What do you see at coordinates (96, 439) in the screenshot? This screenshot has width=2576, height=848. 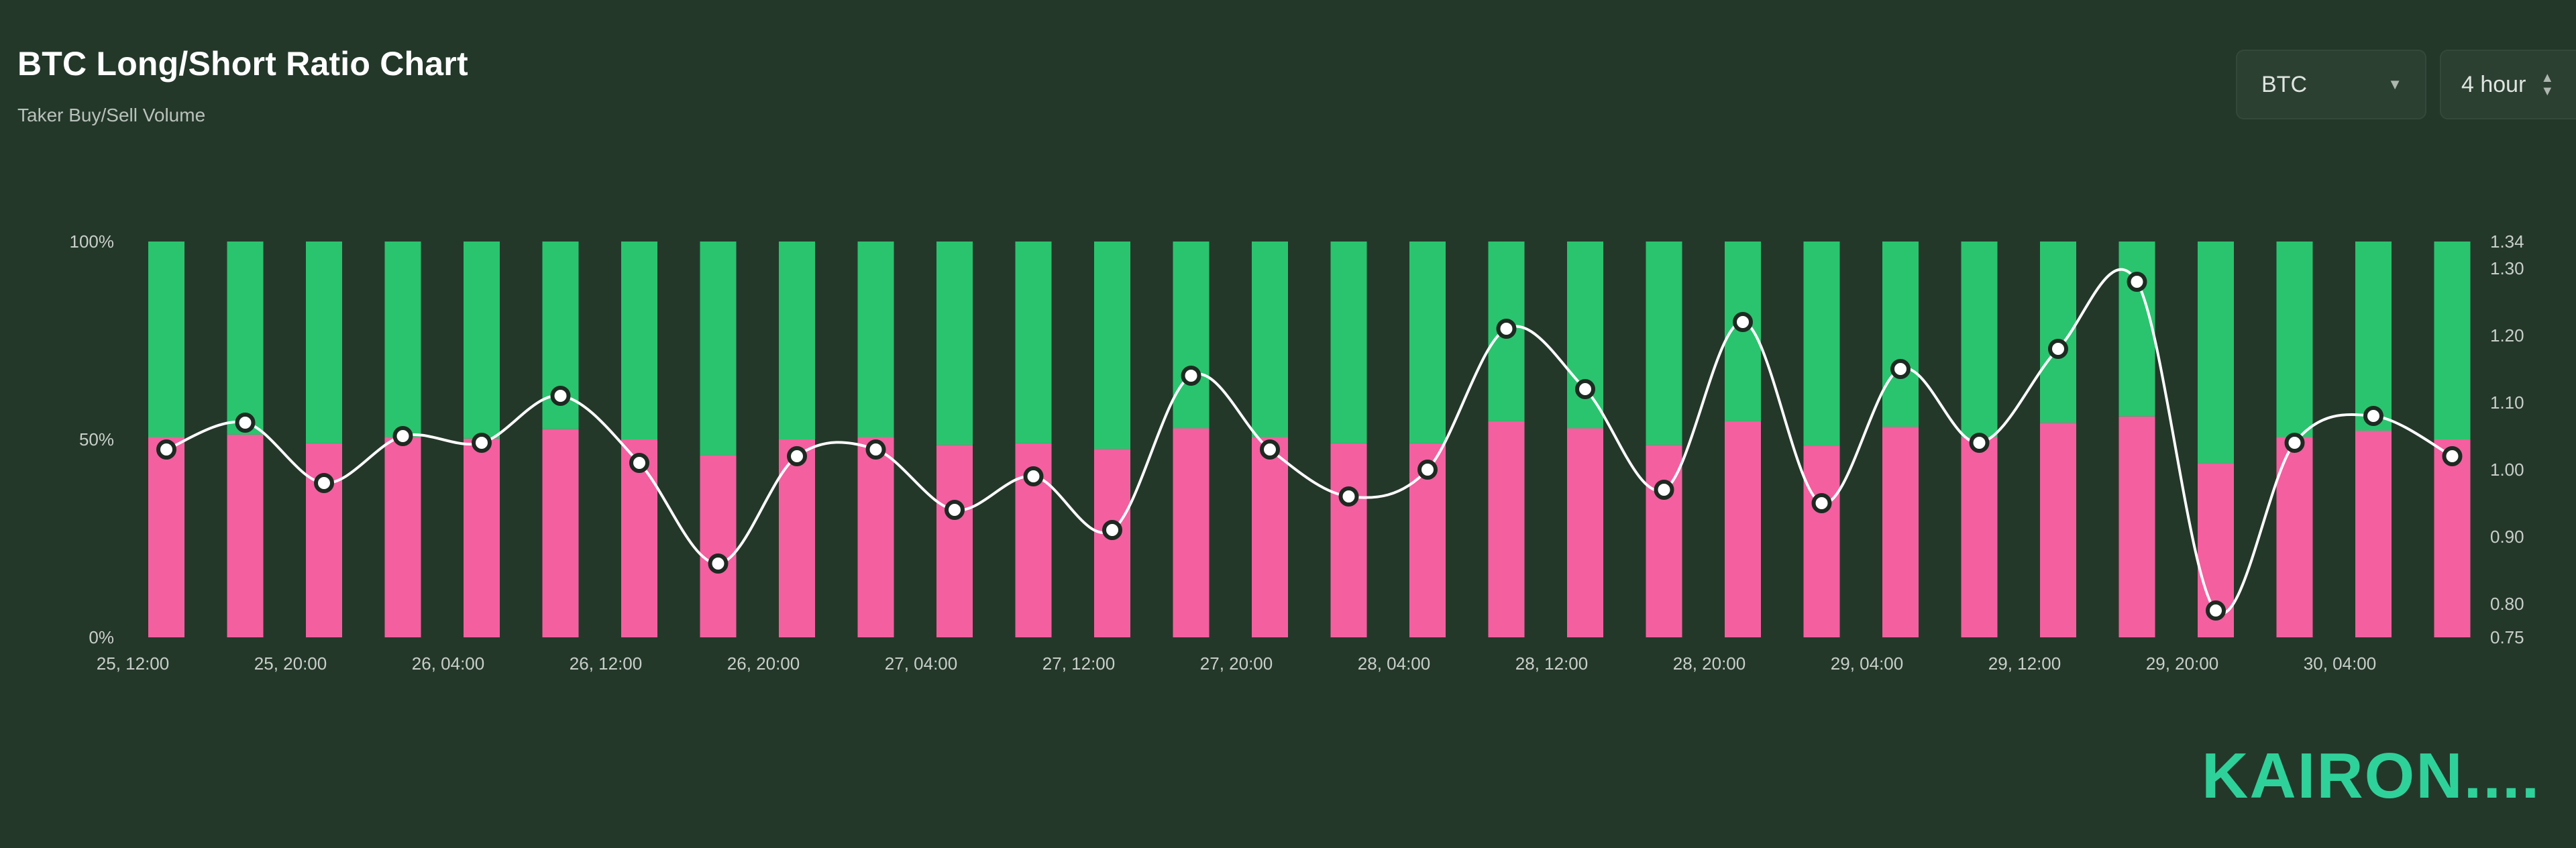 I see `y-left-tick-label: 50%` at bounding box center [96, 439].